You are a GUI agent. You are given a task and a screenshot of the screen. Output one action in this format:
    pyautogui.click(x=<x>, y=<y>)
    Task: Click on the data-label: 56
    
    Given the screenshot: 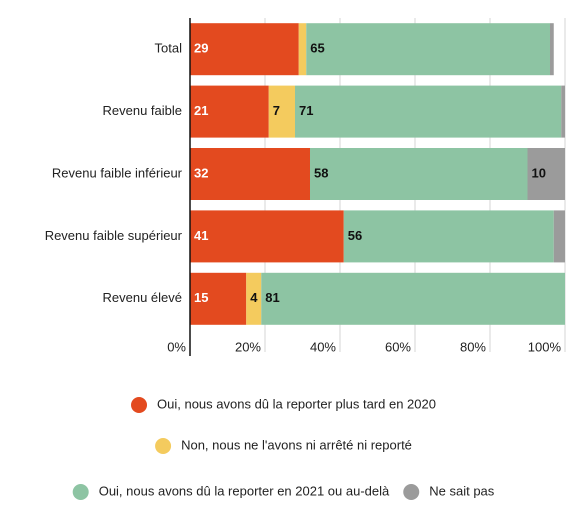 What is the action you would take?
    pyautogui.click(x=355, y=235)
    